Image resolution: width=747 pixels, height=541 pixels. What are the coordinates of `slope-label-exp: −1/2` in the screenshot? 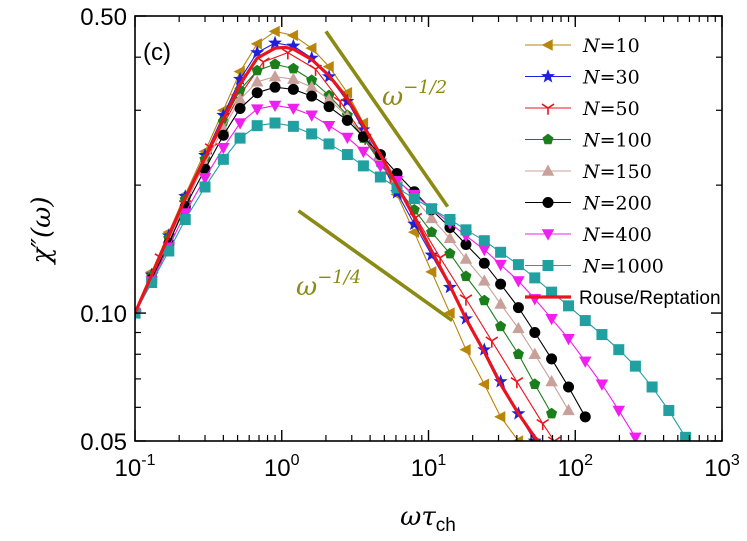 It's located at (425, 87).